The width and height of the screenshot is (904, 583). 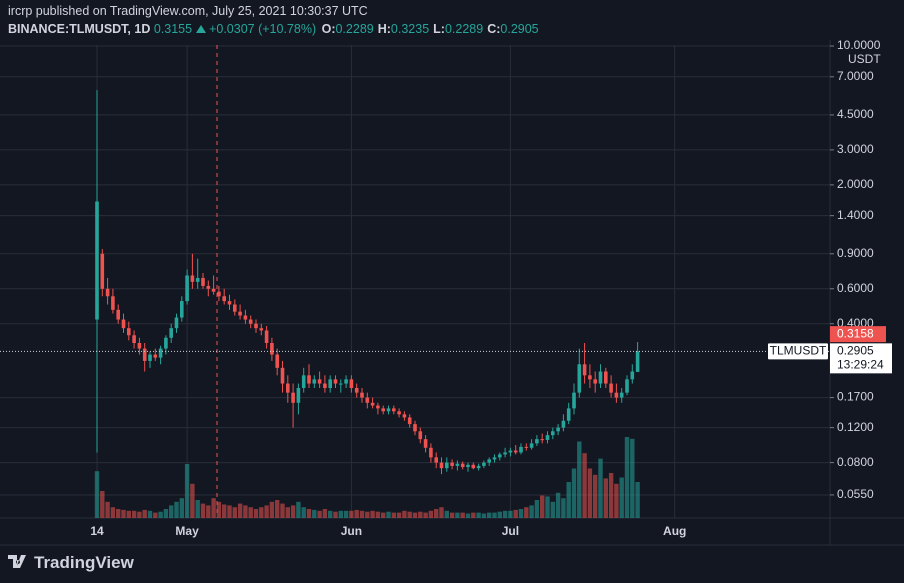 What do you see at coordinates (855, 114) in the screenshot?
I see `y-tick-label: 4.5000` at bounding box center [855, 114].